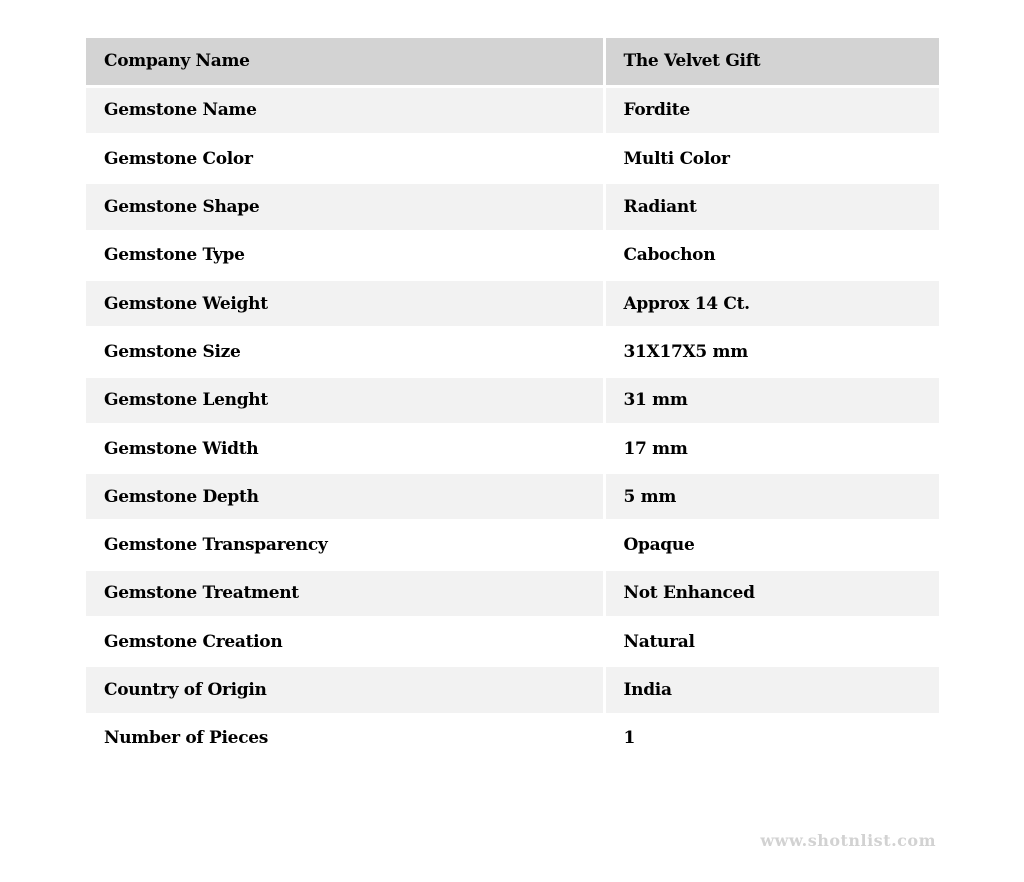  What do you see at coordinates (771, 545) in the screenshot?
I see `row-value: Opaque` at bounding box center [771, 545].